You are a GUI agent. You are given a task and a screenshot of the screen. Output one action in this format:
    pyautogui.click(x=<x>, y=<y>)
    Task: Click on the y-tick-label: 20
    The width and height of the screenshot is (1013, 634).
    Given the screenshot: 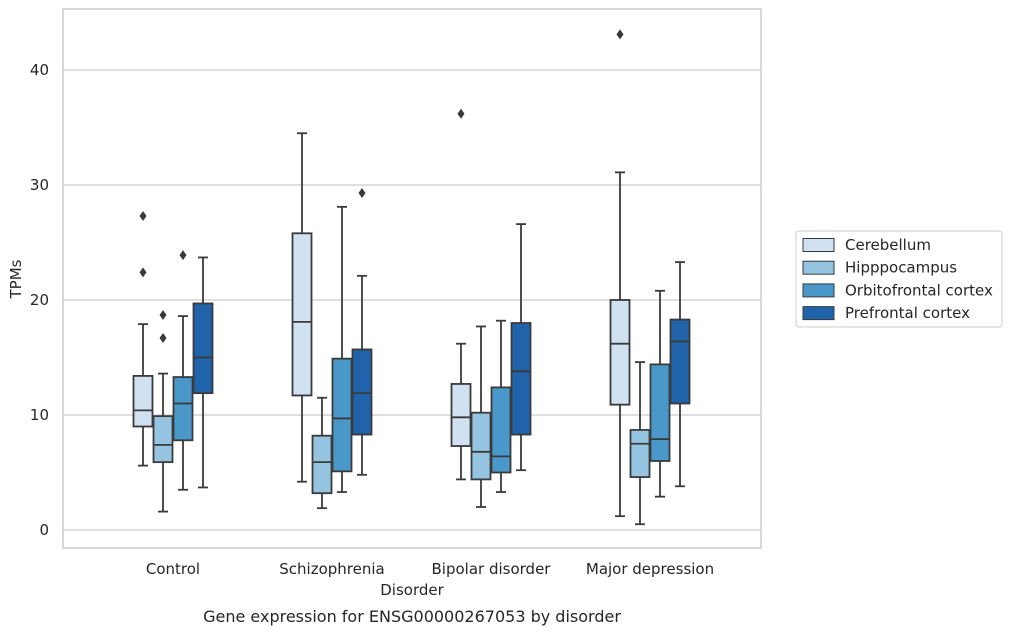 What is the action you would take?
    pyautogui.click(x=39, y=300)
    